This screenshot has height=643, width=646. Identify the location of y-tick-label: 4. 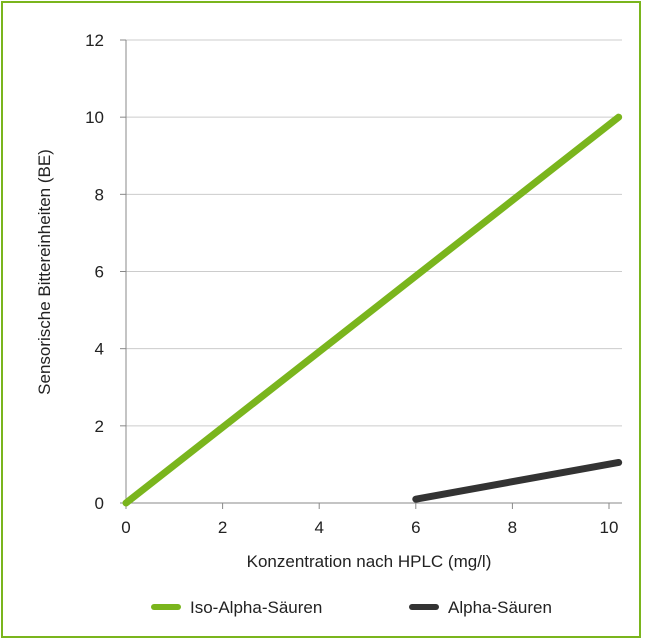
(99, 349).